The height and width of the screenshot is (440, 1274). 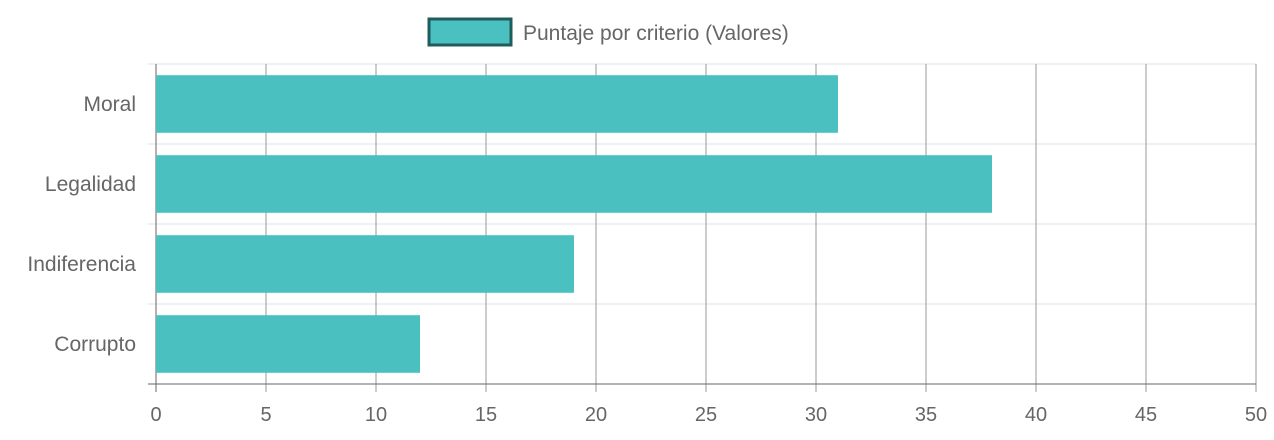 I want to click on x-tick-label: 30, so click(x=816, y=415).